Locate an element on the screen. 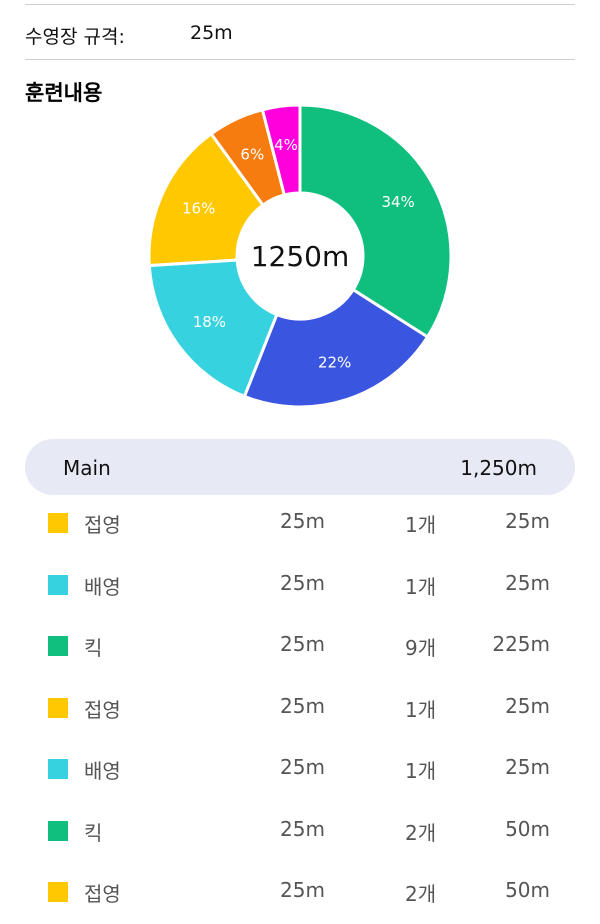  slice-percent-label: 18% is located at coordinates (209, 322).